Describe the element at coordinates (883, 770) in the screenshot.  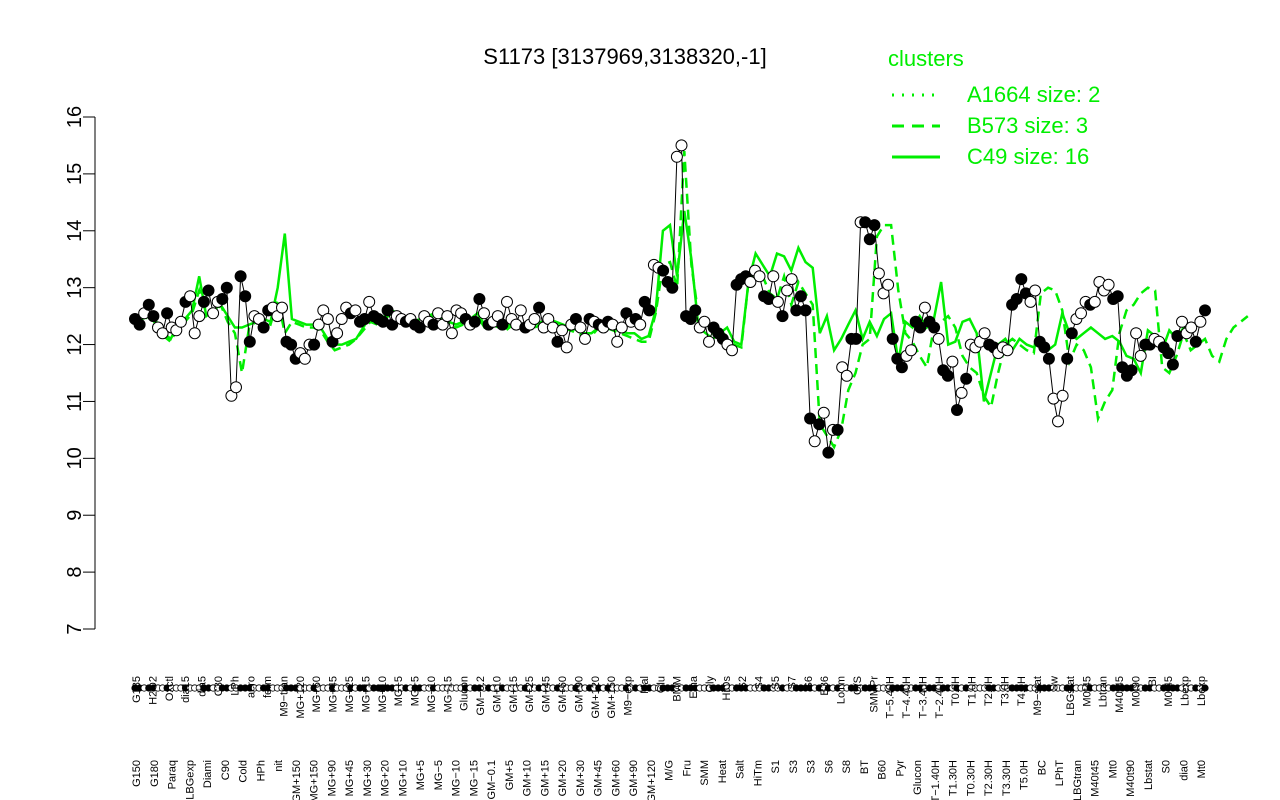
I see `x-tick-label: B60` at that location.